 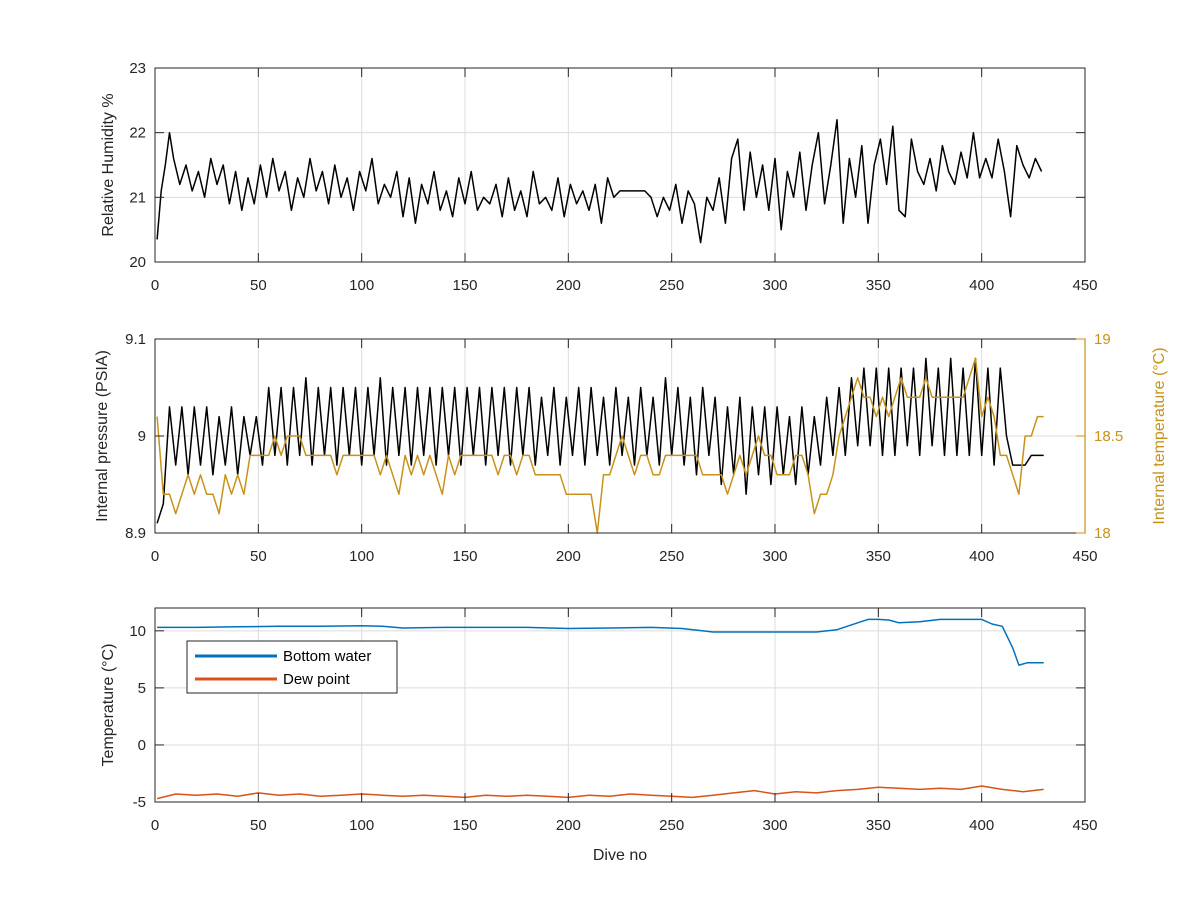 I want to click on humidity-y-tick-label: 20, so click(x=137, y=262).